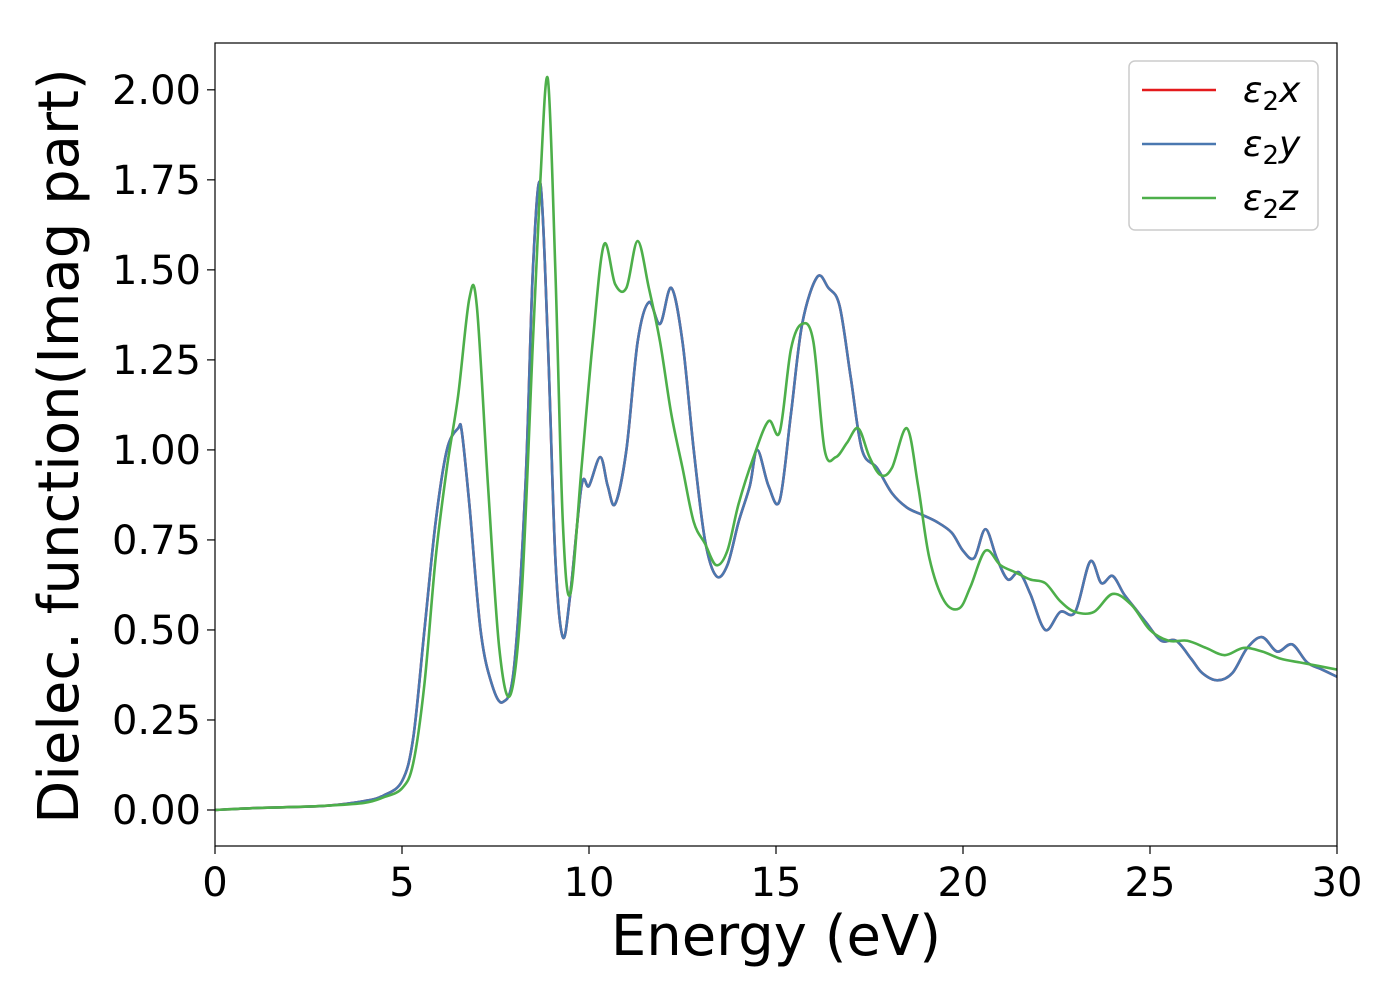  What do you see at coordinates (1272, 147) in the screenshot?
I see `legend-label-y: ε2y` at bounding box center [1272, 147].